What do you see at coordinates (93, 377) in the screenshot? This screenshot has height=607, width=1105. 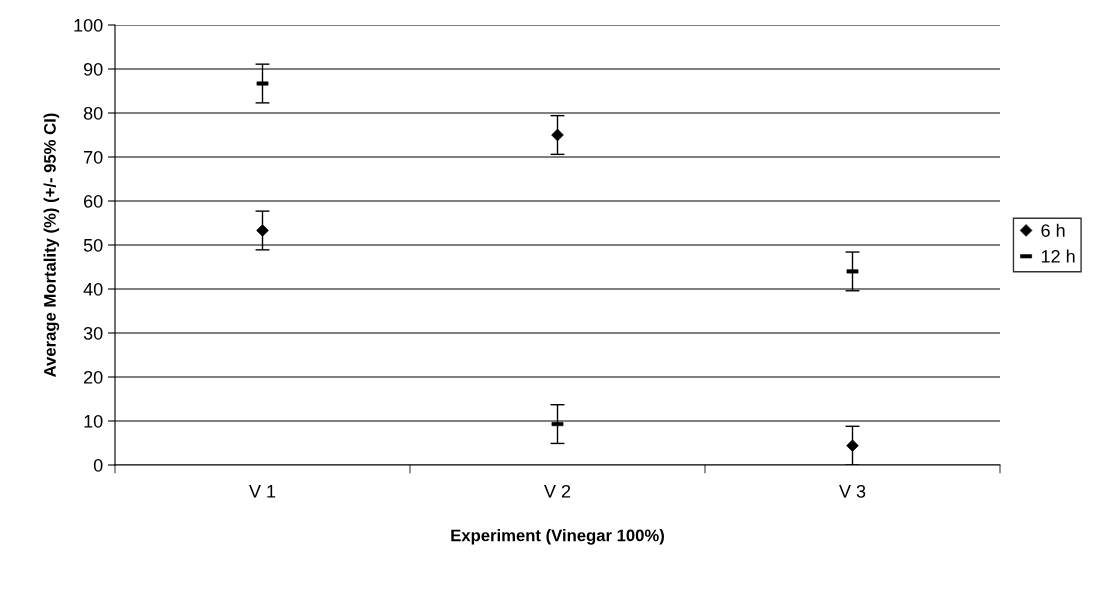 I see `y-tick-label: 20` at bounding box center [93, 377].